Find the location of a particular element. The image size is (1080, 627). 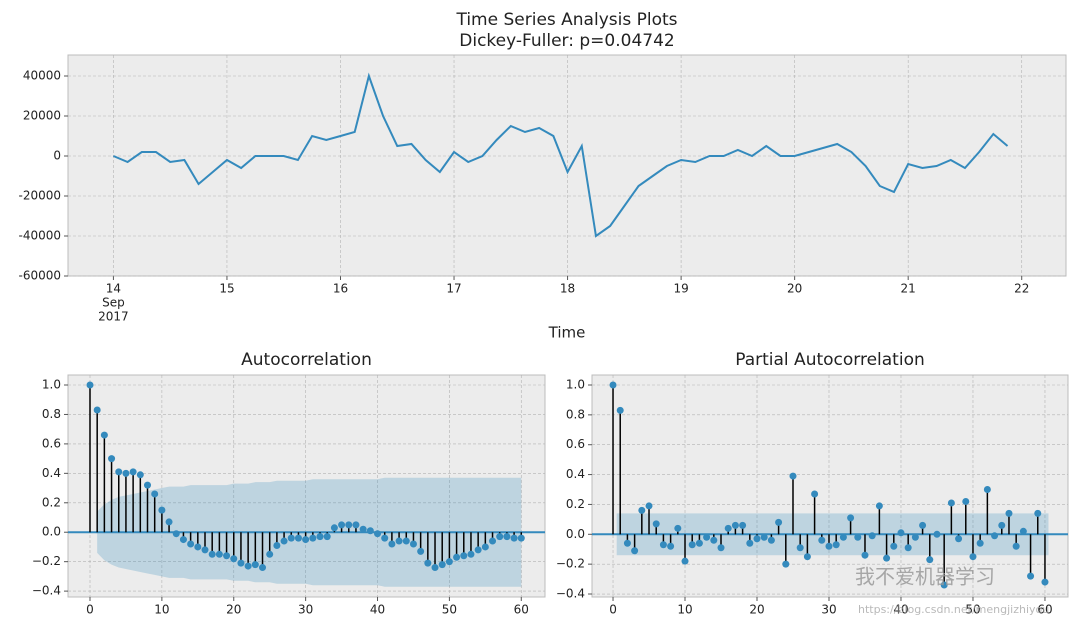

y-tick-label: −0.4 is located at coordinates (46, 591).